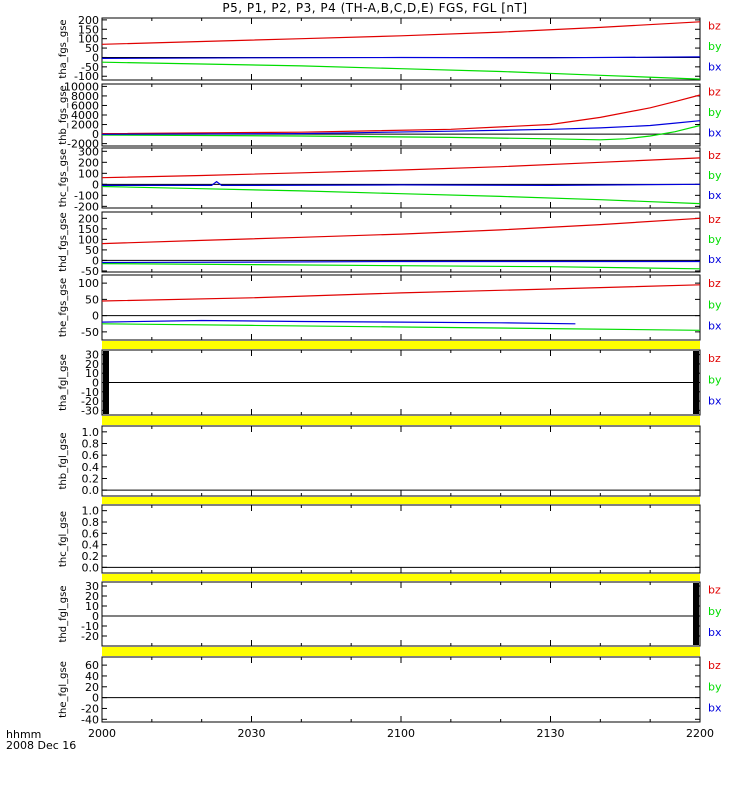  I want to click on y-axis-title: thd_fgl_gse, so click(63, 614).